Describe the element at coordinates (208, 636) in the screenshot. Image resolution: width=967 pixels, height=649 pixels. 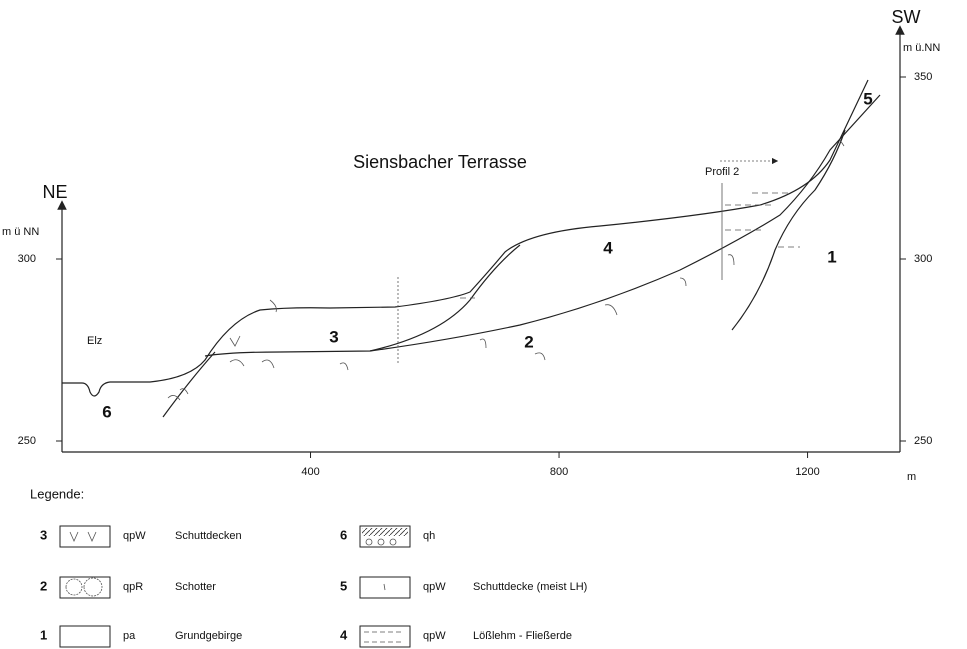
I see `legend-label: Grundgebirge` at that location.